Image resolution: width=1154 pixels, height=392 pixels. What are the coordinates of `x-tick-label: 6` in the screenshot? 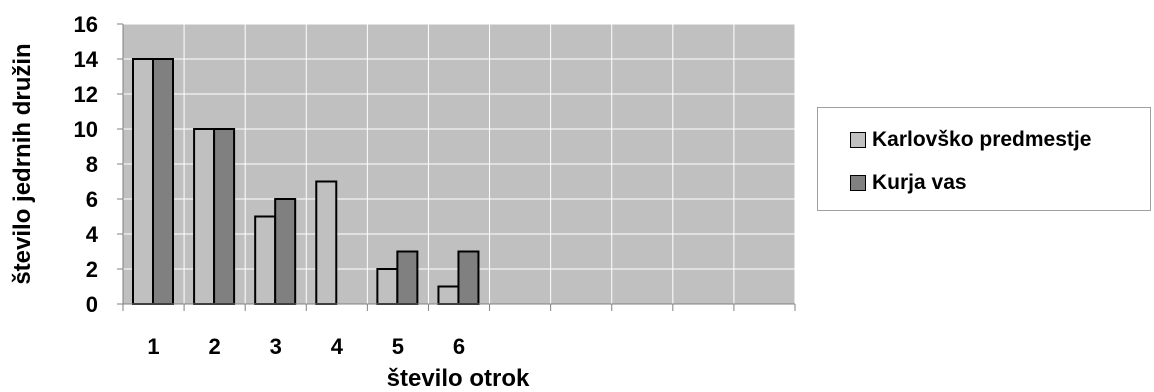 It's located at (459, 346).